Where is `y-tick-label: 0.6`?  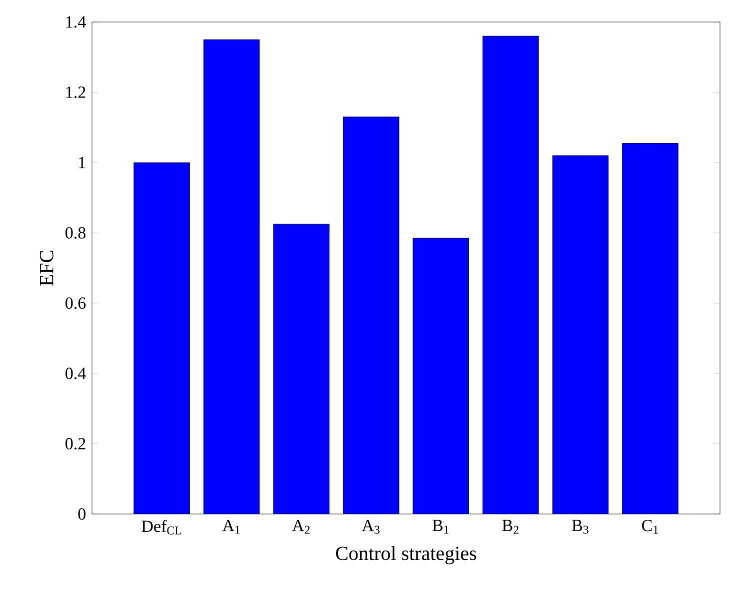
y-tick-label: 0.6 is located at coordinates (76, 303).